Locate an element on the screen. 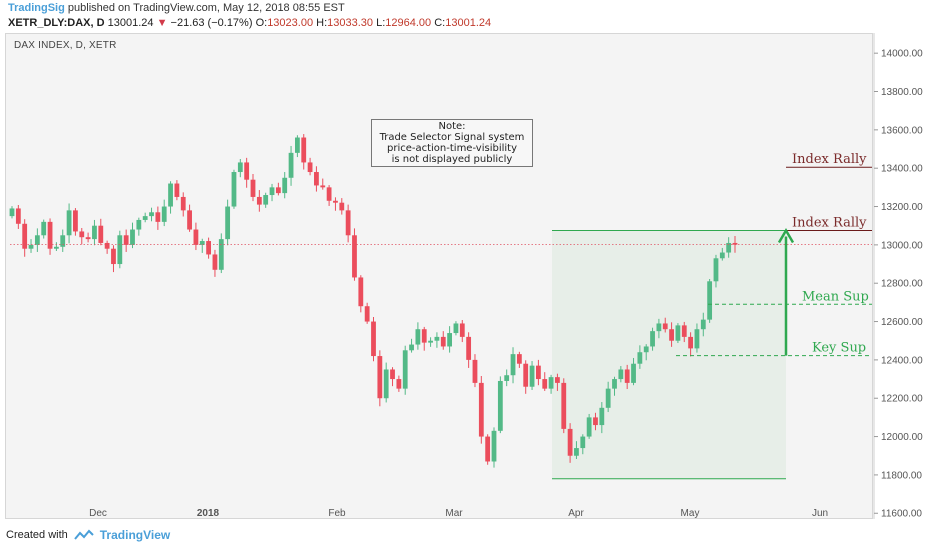 This screenshot has height=550, width=932. x-tick-label: Dec is located at coordinates (98, 513).